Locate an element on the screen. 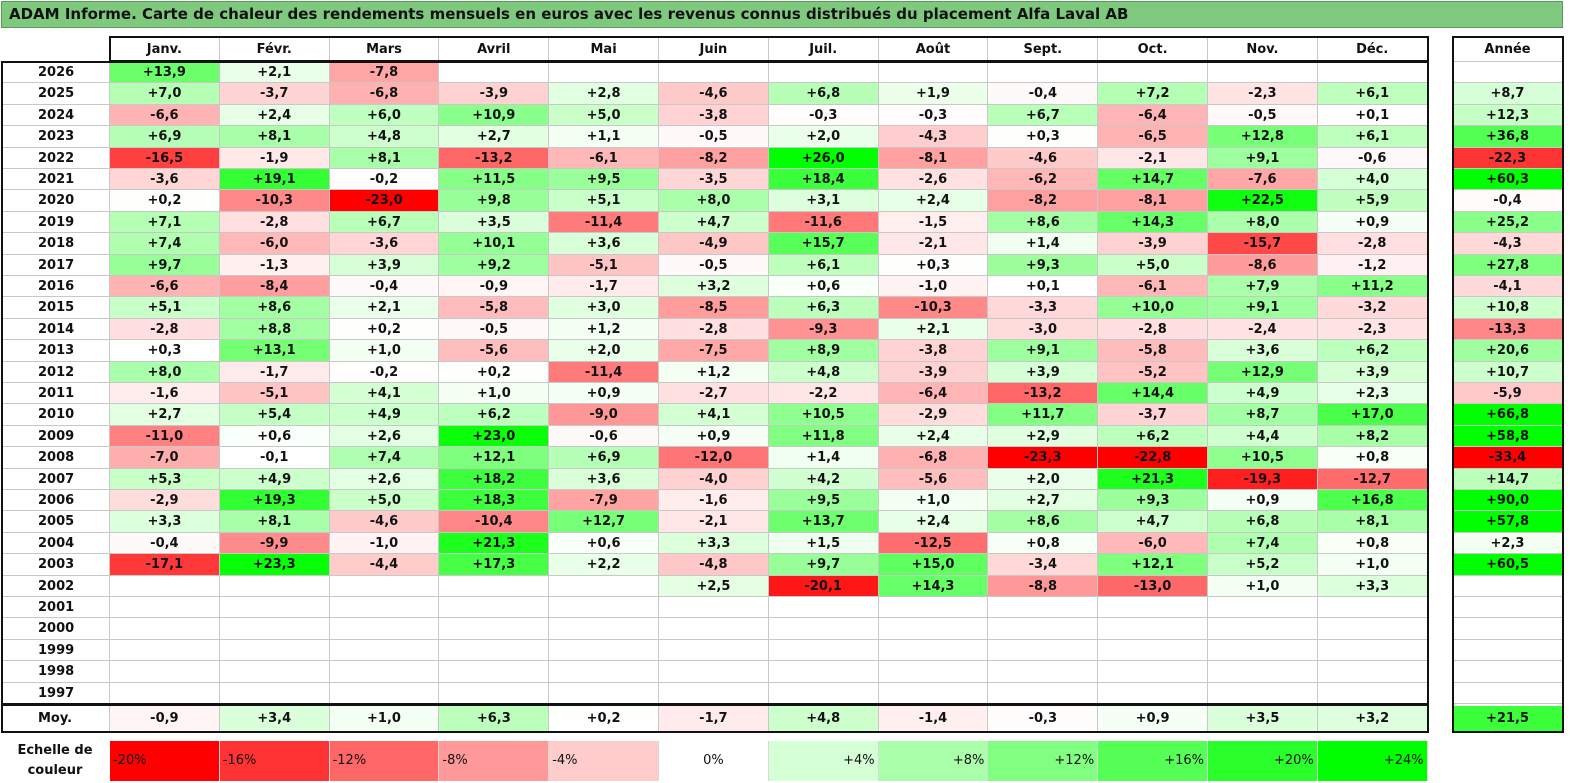 The height and width of the screenshot is (783, 1570). heat-cell: -2,1 is located at coordinates (714, 522).